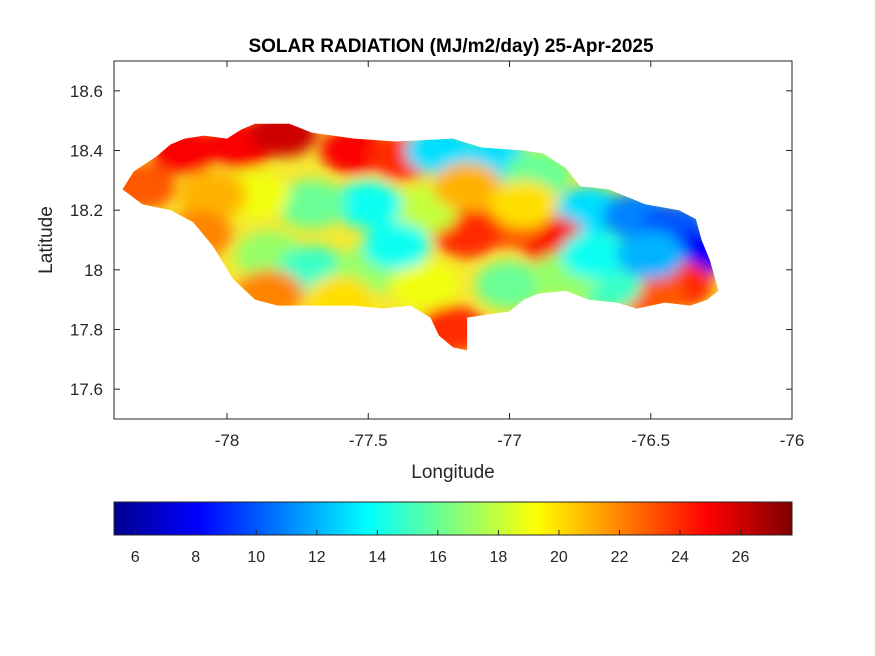 The height and width of the screenshot is (656, 875). Describe the element at coordinates (509, 440) in the screenshot. I see `x-tick-label: -77` at that location.